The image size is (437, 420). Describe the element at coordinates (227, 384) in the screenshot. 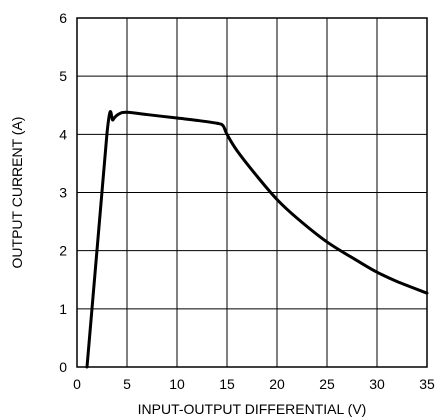

I see `x-tick-label: 15` at that location.